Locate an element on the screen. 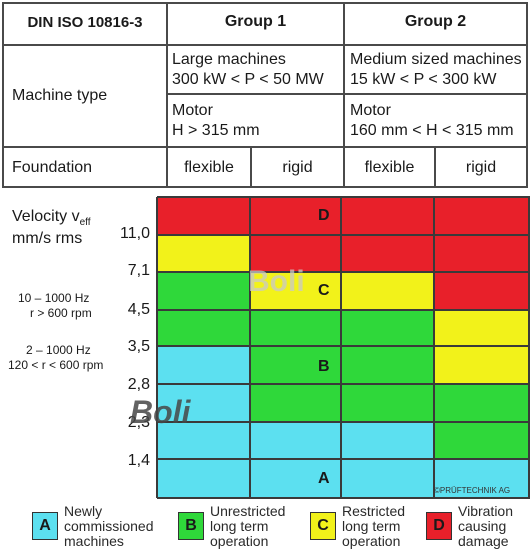 This screenshot has width=530, height=559. legend-a-line2: commissioned is located at coordinates (109, 526).